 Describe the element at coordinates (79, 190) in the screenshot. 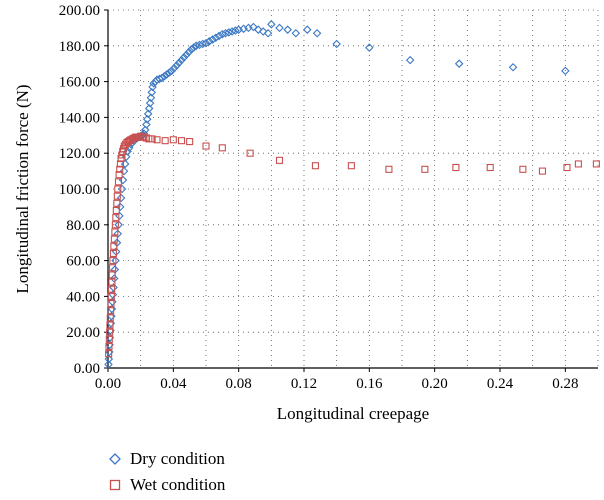

I see `y-tick-label: 100.00` at that location.